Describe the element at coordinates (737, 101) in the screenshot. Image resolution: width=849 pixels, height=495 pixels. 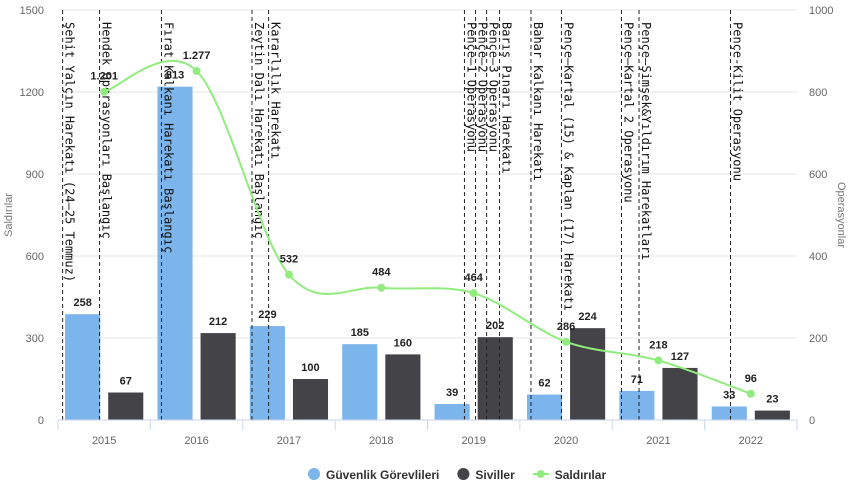
I see `event-label: Pençe-Kilit Operasyonu` at that location.